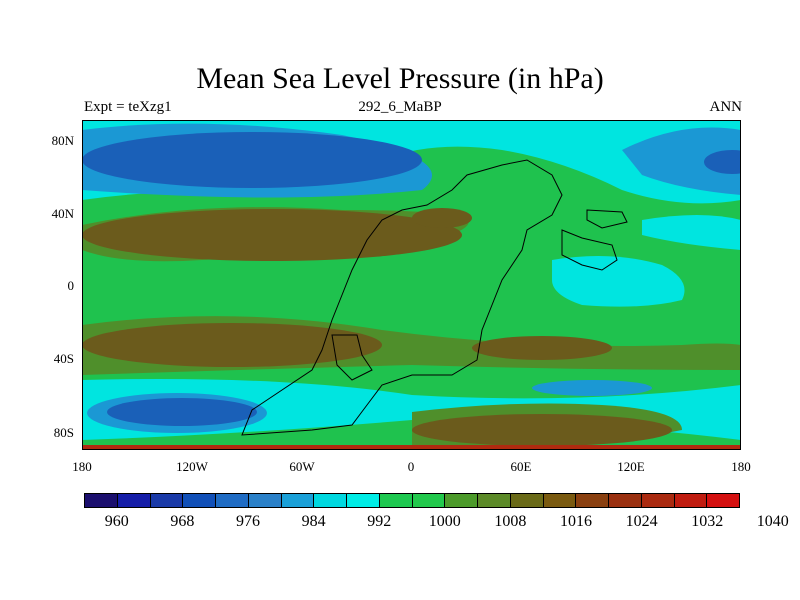  Describe the element at coordinates (726, 107) in the screenshot. I see `season-label: ANN` at that location.